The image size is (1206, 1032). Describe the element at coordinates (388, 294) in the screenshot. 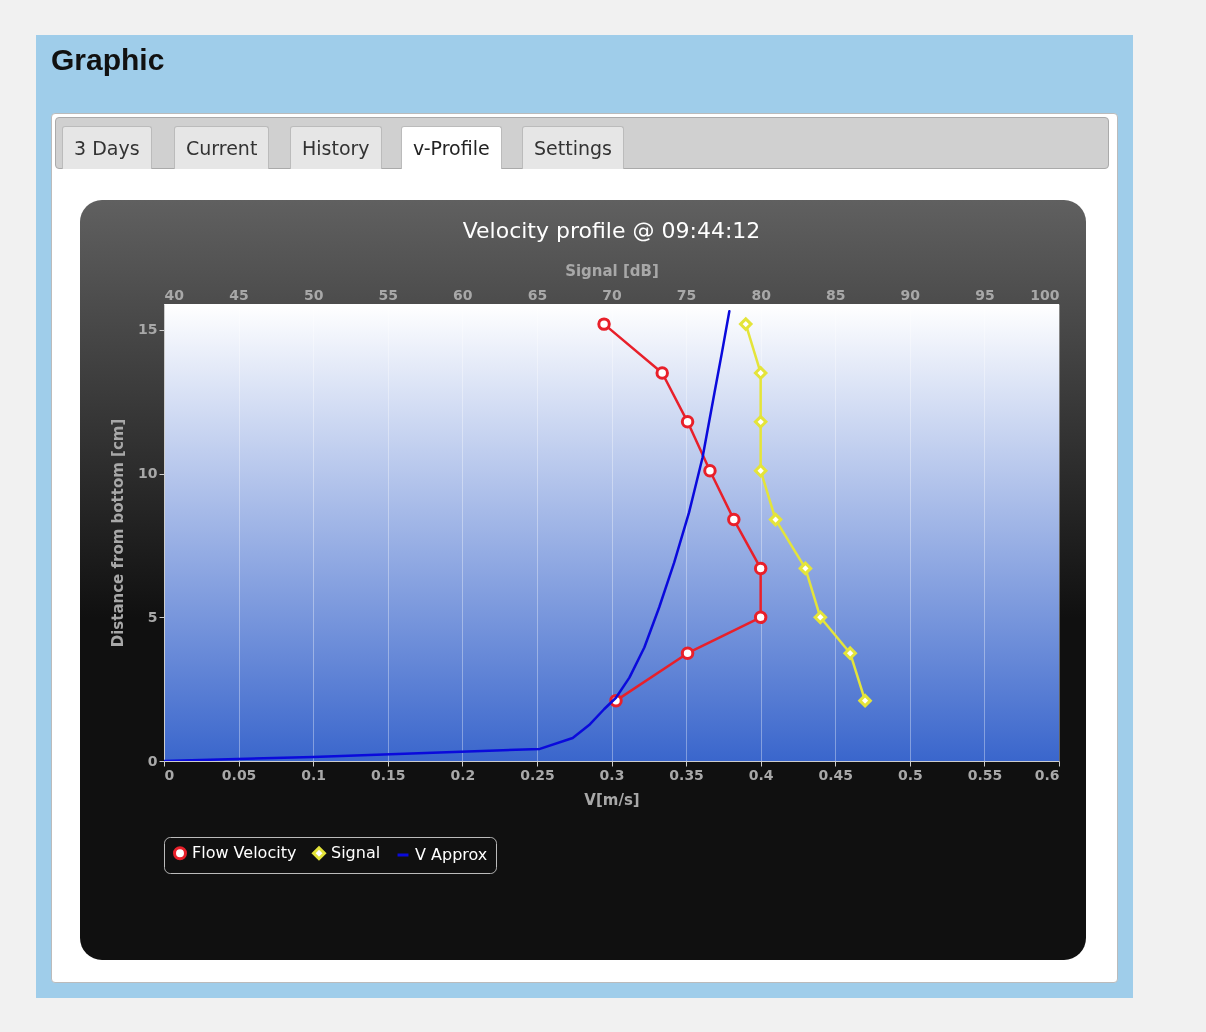

I see `x2-tick-label: 55` at that location.